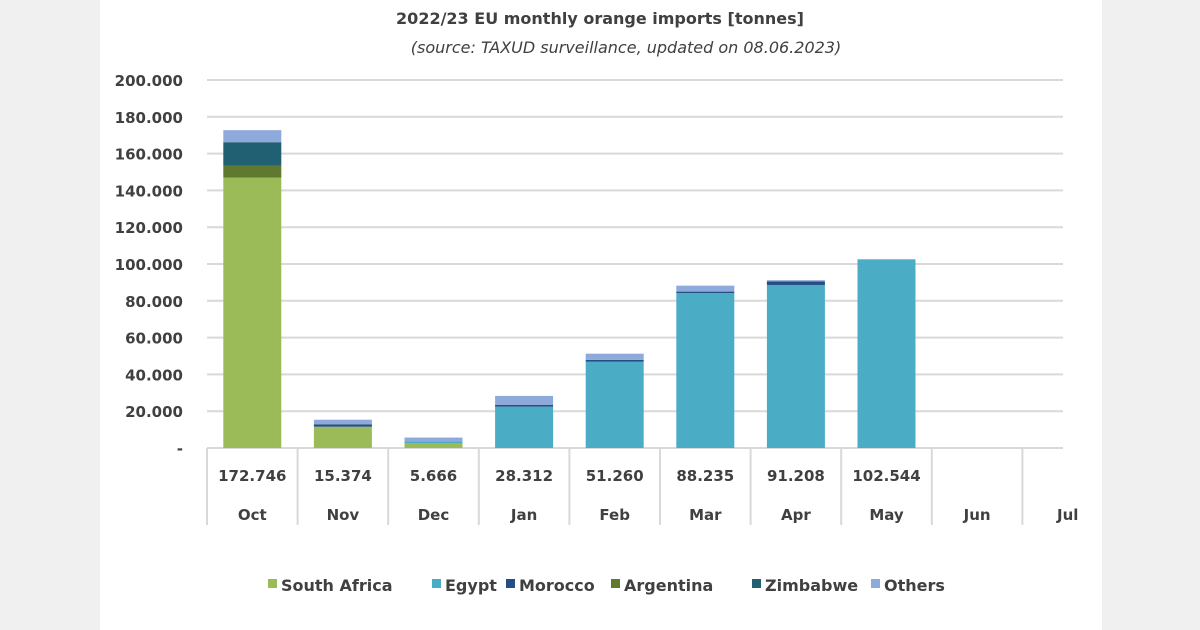  Describe the element at coordinates (886, 476) in the screenshot. I see `data-table-total: 102.544` at that location.